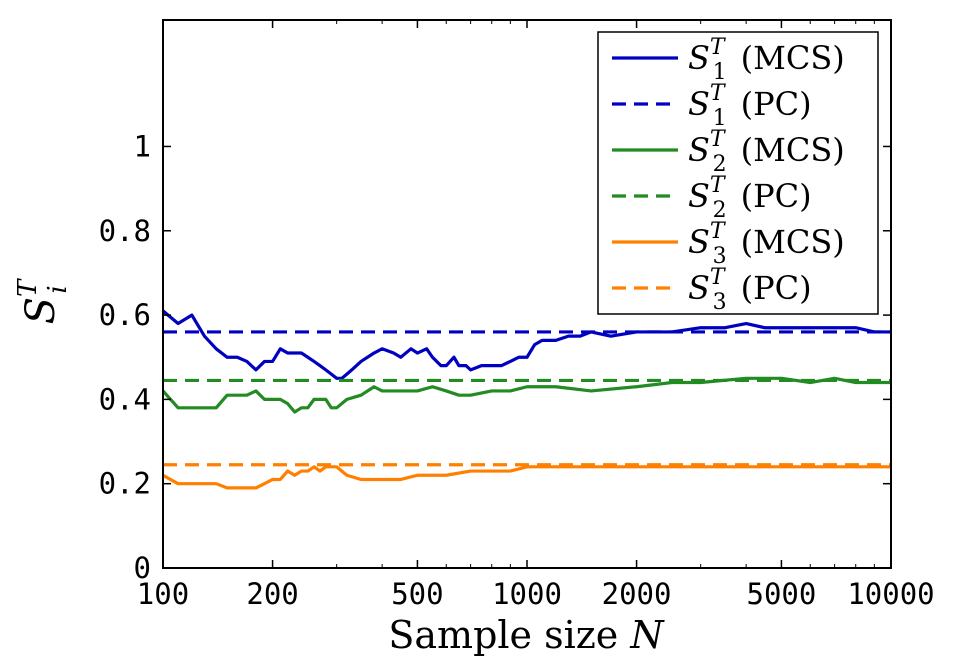 The height and width of the screenshot is (668, 970). What do you see at coordinates (125, 315) in the screenshot?
I see `y-tick-label: 0.6` at bounding box center [125, 315].